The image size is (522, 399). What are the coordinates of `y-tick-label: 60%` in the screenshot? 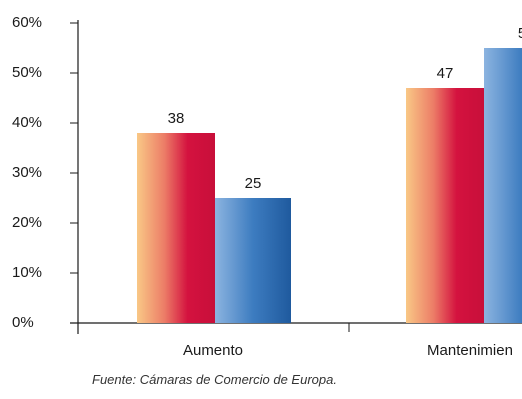 It's located at (27, 22).